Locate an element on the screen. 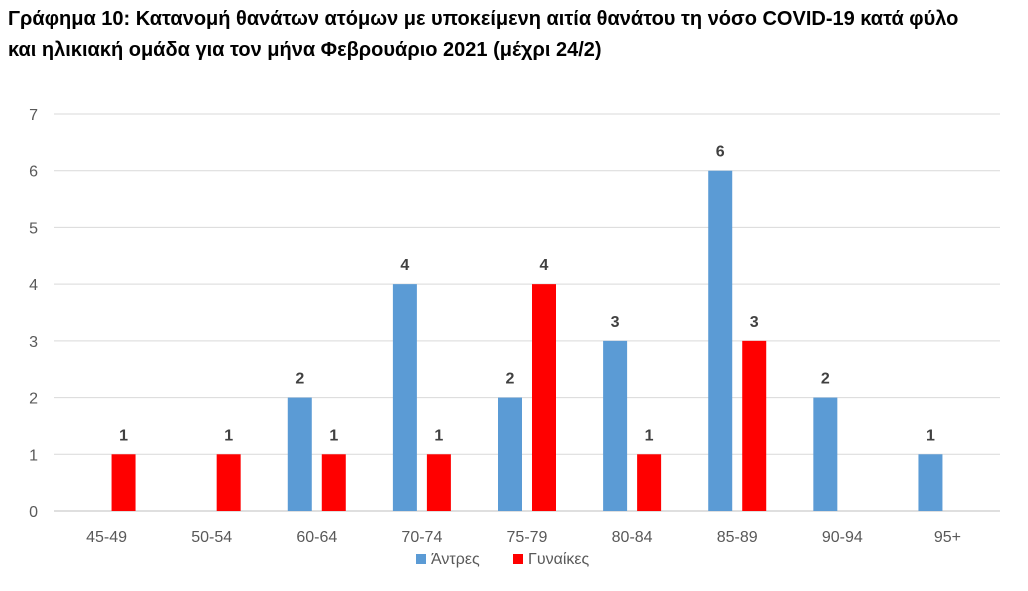 This screenshot has width=1028, height=591. y-tick-label: 0 is located at coordinates (33, 512).